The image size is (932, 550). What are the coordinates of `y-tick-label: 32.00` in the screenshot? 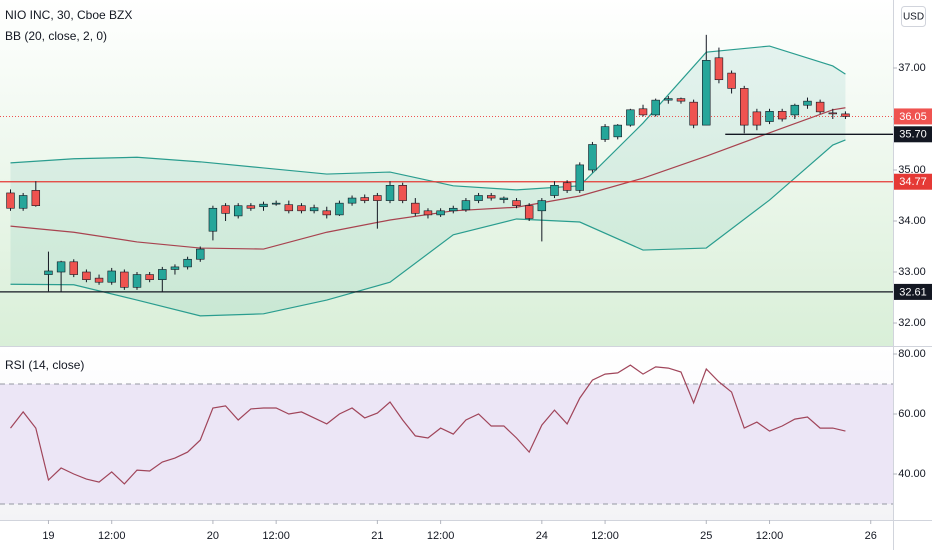 It's located at (912, 323).